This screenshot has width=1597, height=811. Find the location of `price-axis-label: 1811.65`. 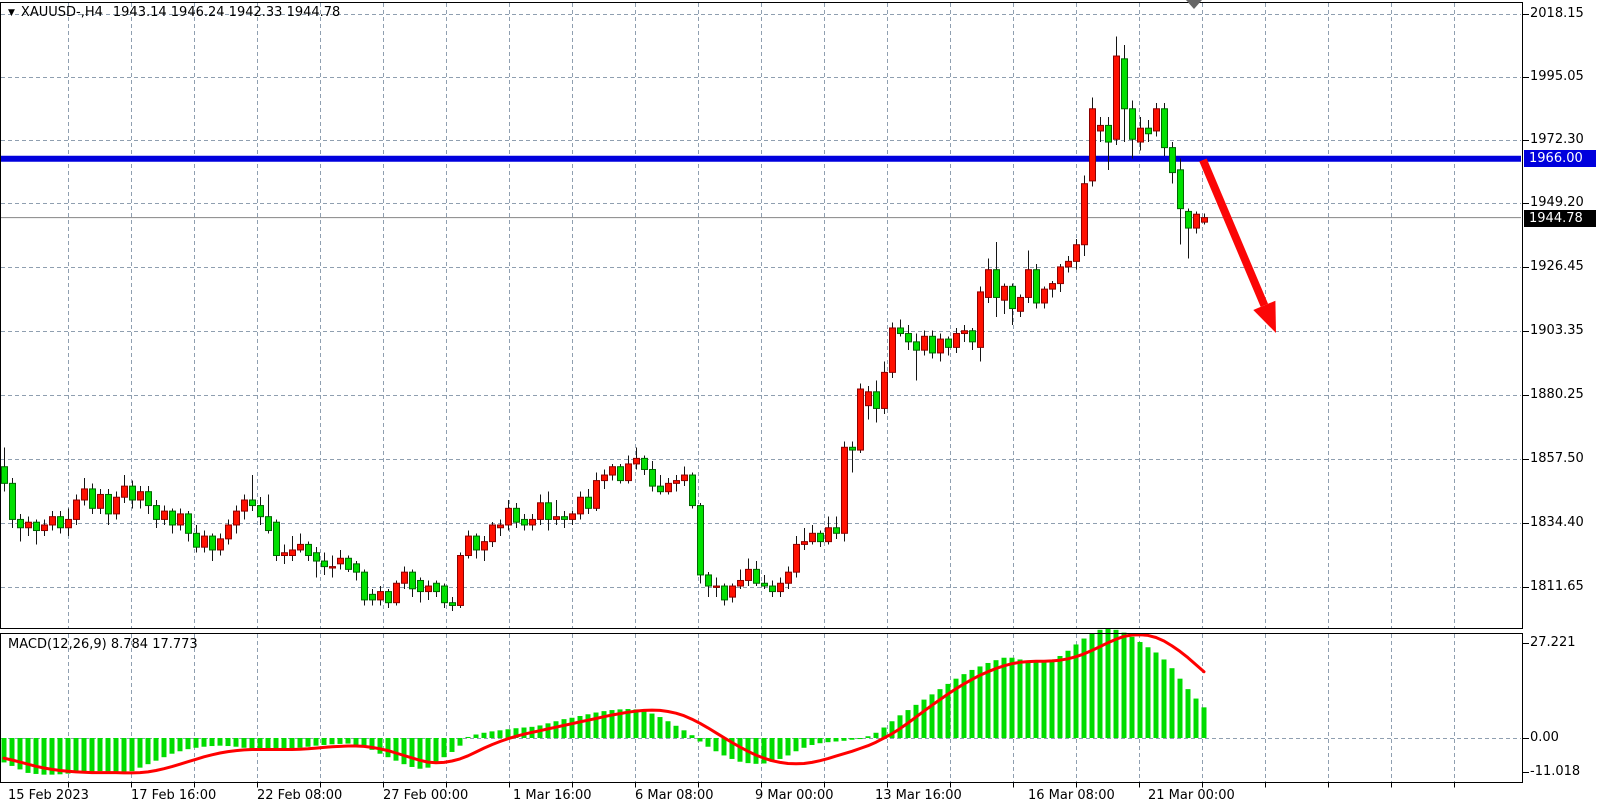

price-axis-label: 1811.65 is located at coordinates (1557, 586).